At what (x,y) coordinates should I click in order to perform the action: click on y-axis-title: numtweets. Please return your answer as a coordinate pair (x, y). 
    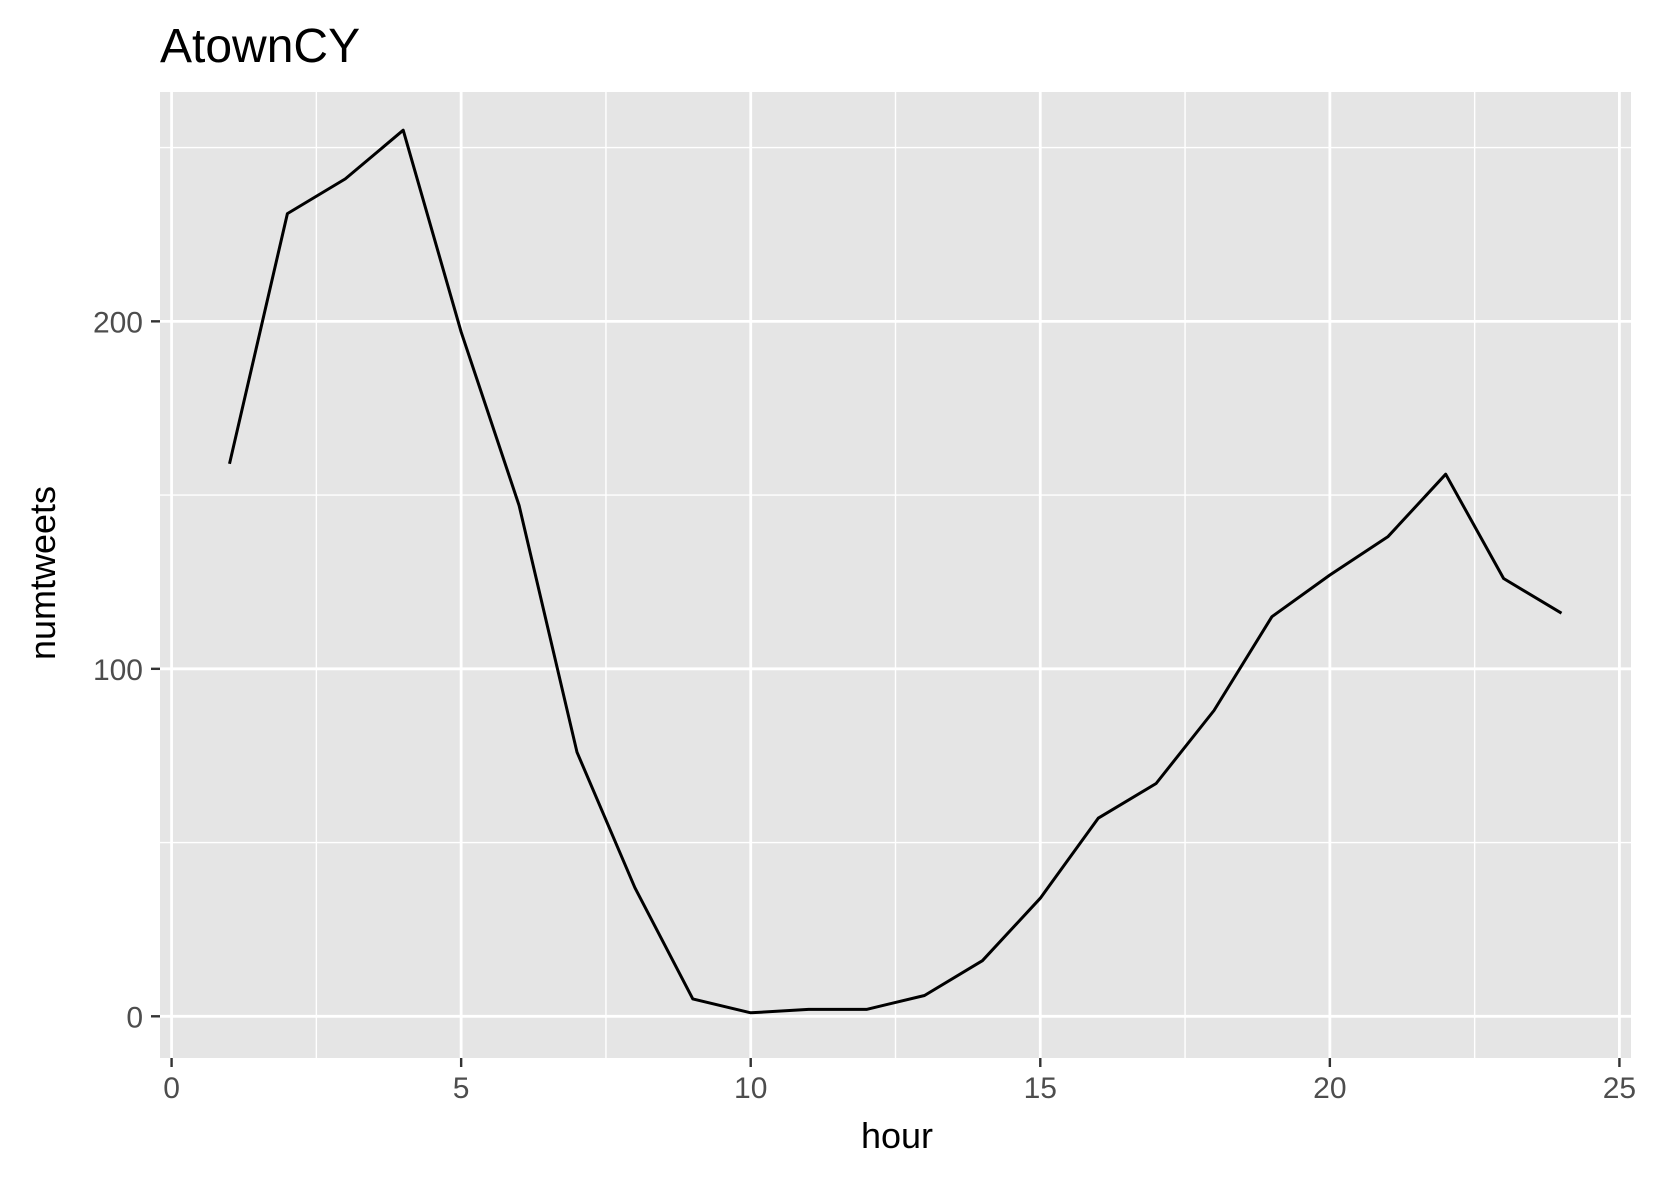
    Looking at the image, I should click on (42, 573).